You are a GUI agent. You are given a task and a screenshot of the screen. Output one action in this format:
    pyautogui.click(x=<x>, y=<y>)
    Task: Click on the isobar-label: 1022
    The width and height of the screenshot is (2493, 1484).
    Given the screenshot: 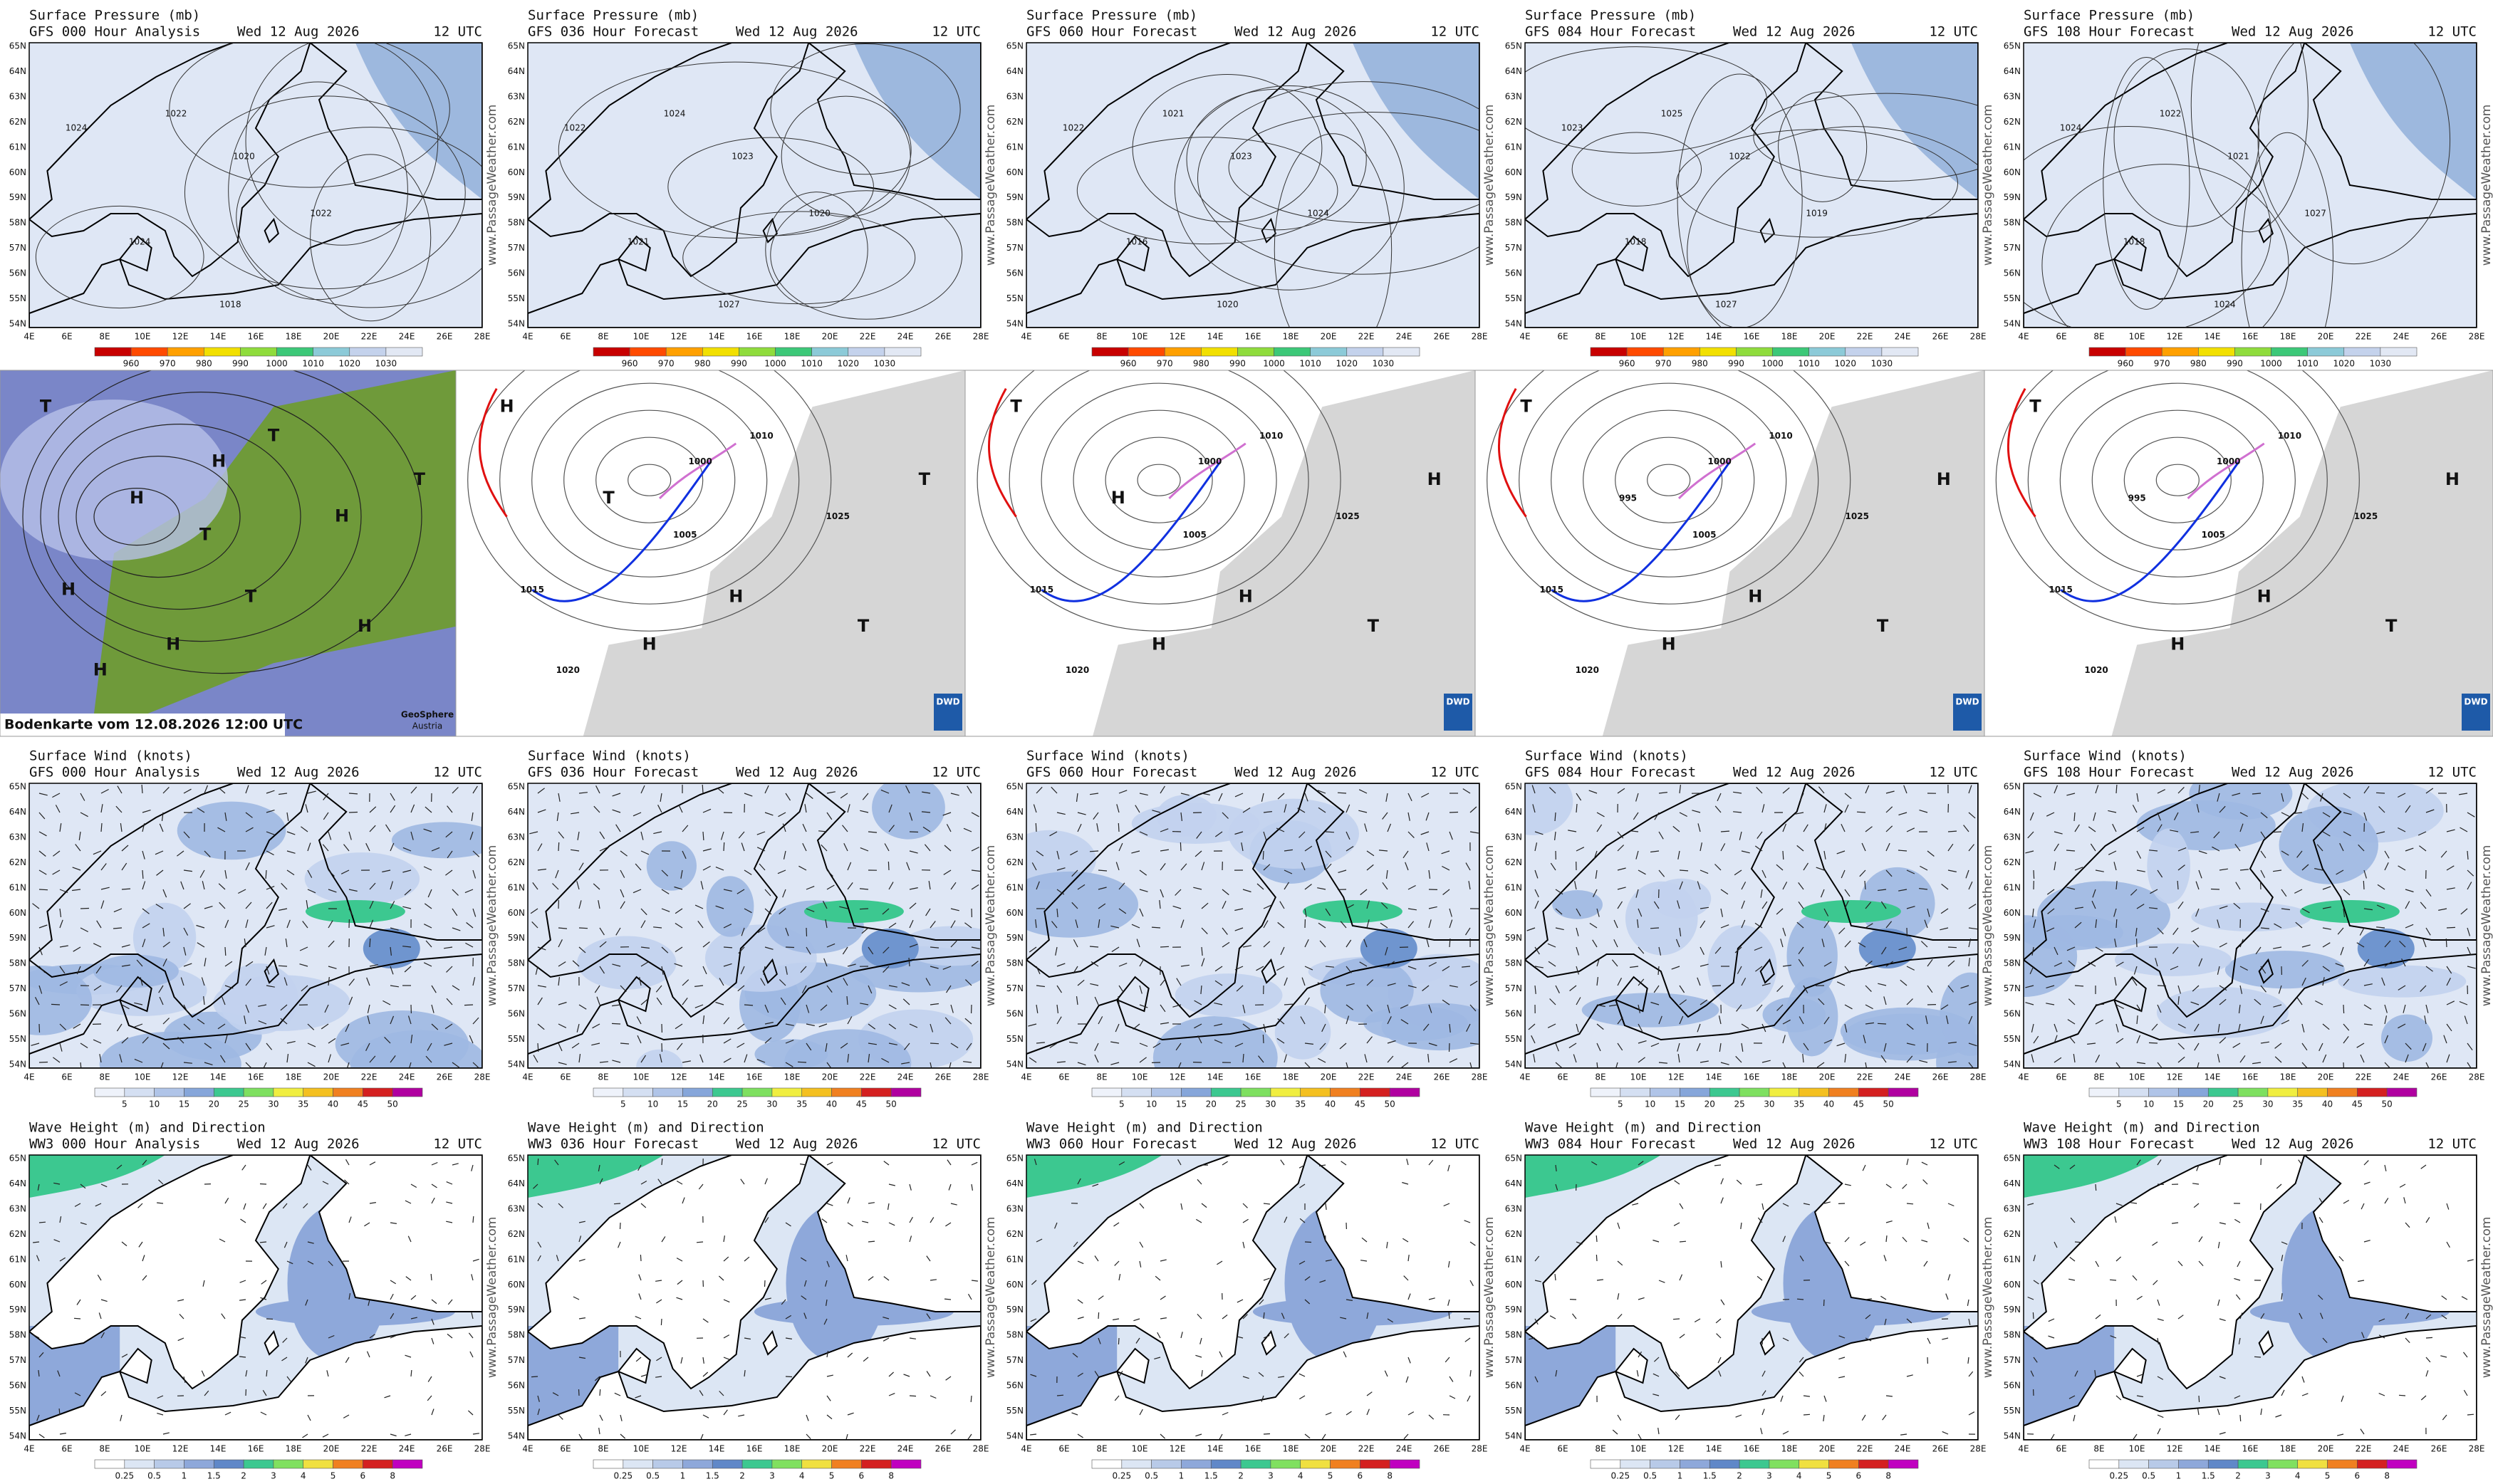 What is the action you would take?
    pyautogui.click(x=2171, y=114)
    